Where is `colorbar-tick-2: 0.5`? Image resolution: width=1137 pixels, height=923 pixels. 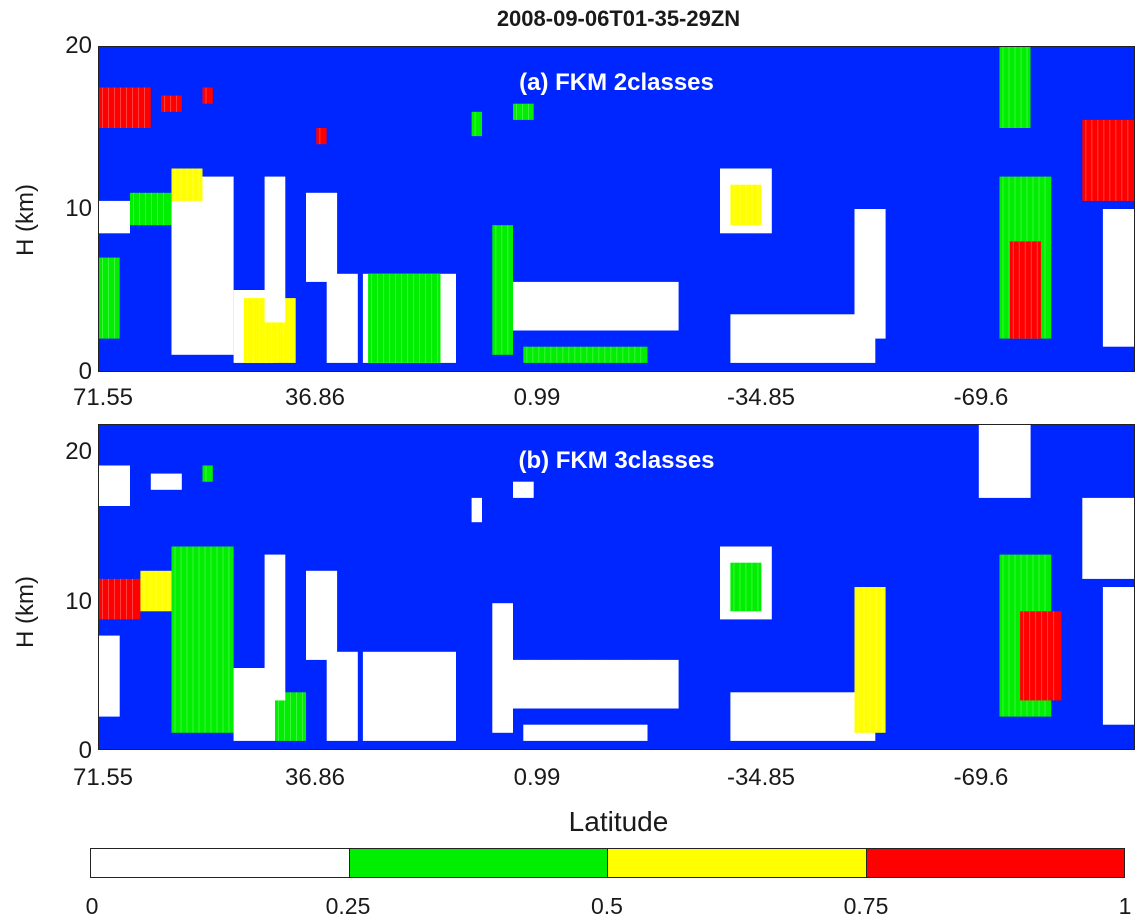 colorbar-tick-2: 0.5 is located at coordinates (607, 906).